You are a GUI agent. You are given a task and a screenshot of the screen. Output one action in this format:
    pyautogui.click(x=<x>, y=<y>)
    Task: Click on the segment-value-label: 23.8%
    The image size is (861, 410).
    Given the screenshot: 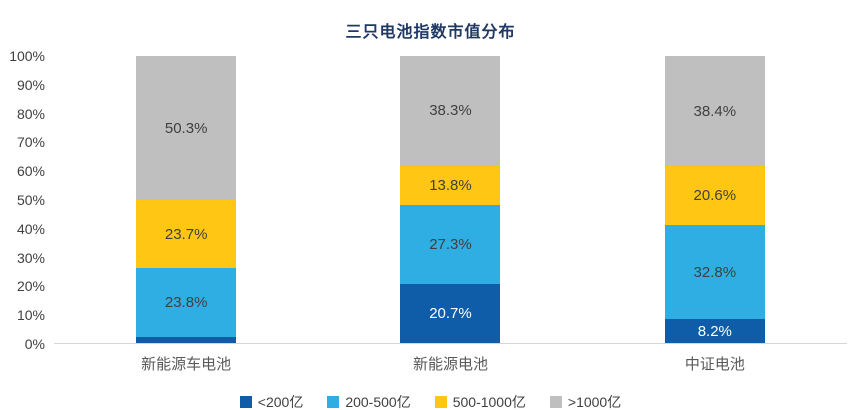 What is the action you would take?
    pyautogui.click(x=186, y=303)
    